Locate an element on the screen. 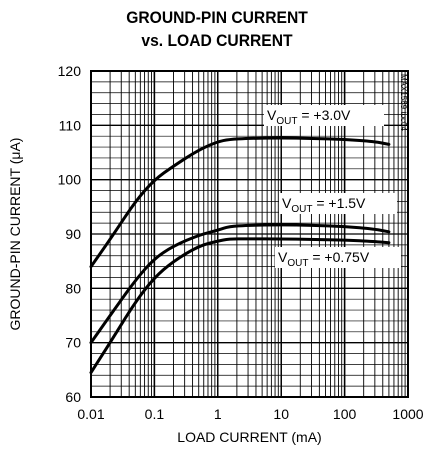 The width and height of the screenshot is (434, 454). x-tick-label: 10 is located at coordinates (281, 414).